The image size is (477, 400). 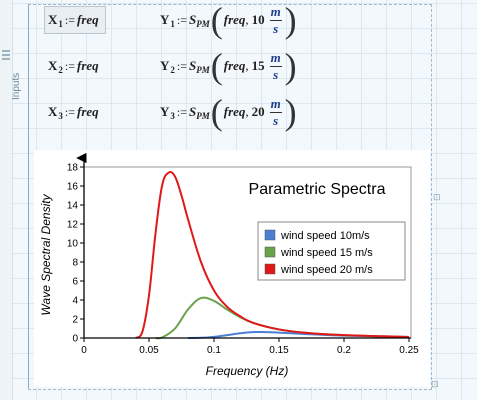 I want to click on y-tick-label: 14, so click(x=73, y=206).